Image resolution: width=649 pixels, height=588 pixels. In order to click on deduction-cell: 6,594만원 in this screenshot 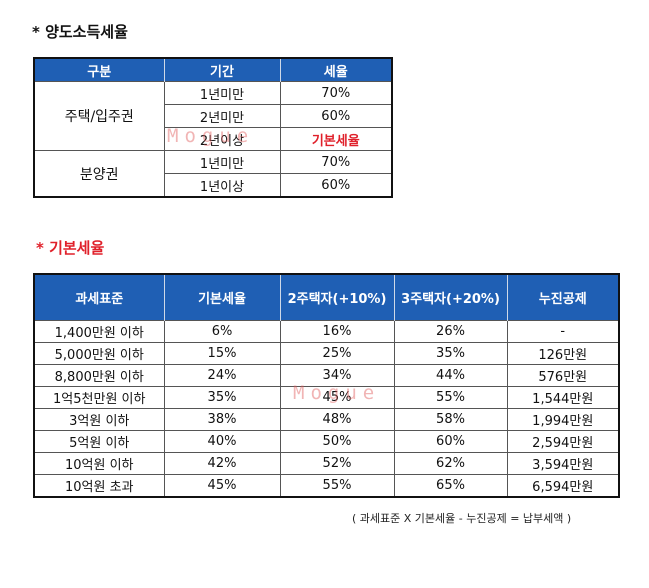, I will do `click(563, 486)`.